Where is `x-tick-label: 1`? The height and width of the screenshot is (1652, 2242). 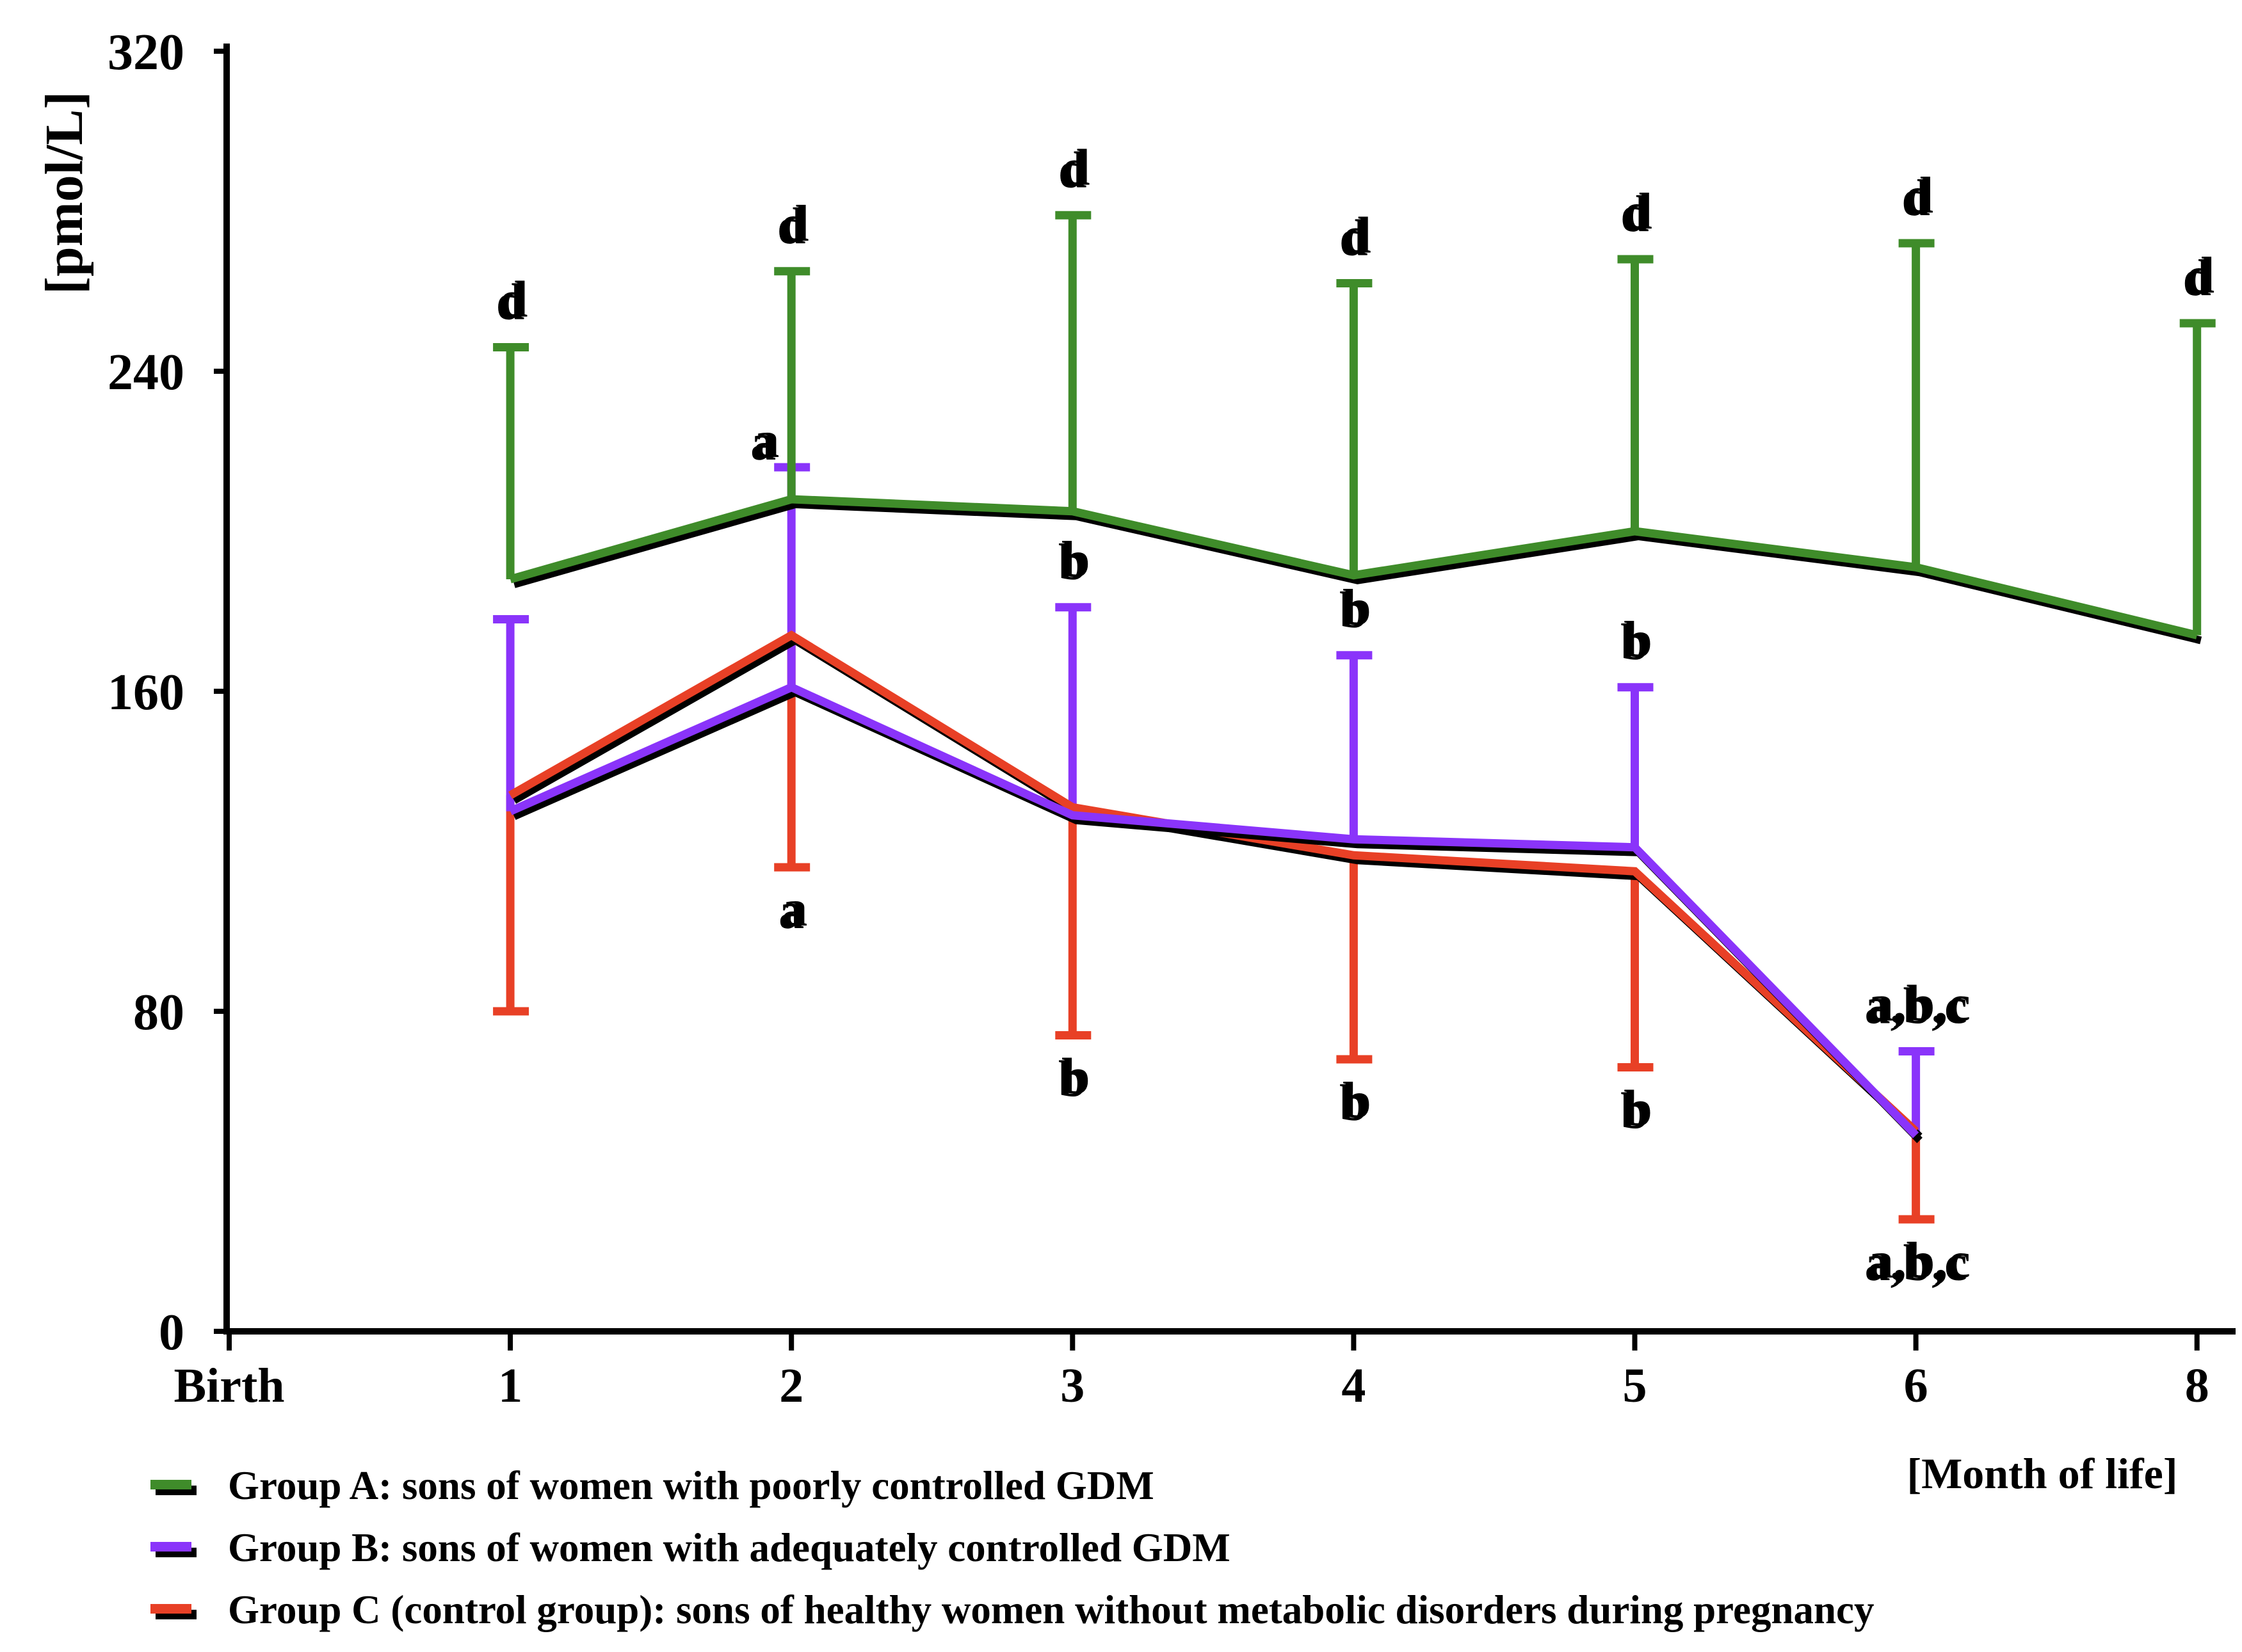
x-tick-label: 1 is located at coordinates (510, 1386).